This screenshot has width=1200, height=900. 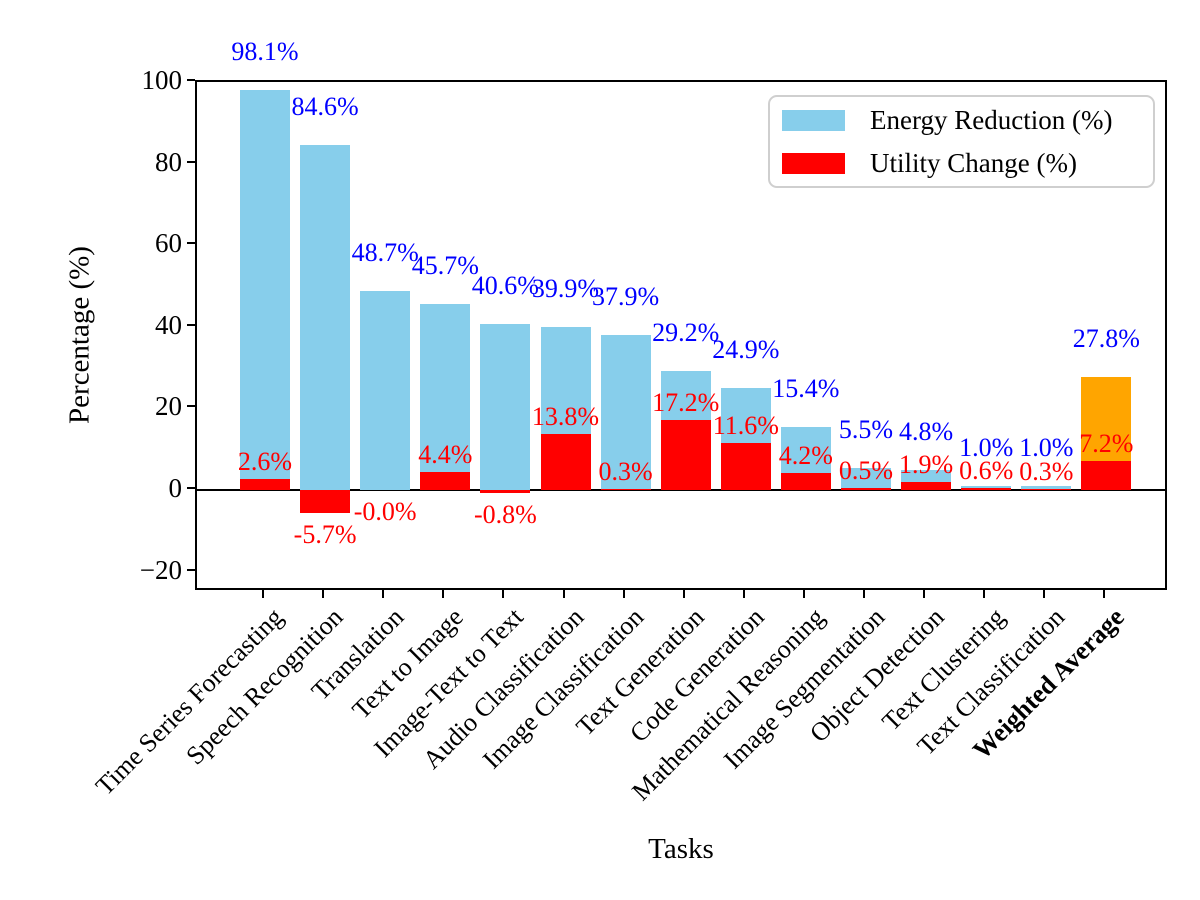 What do you see at coordinates (168, 406) in the screenshot?
I see `y-tick-label: 20` at bounding box center [168, 406].